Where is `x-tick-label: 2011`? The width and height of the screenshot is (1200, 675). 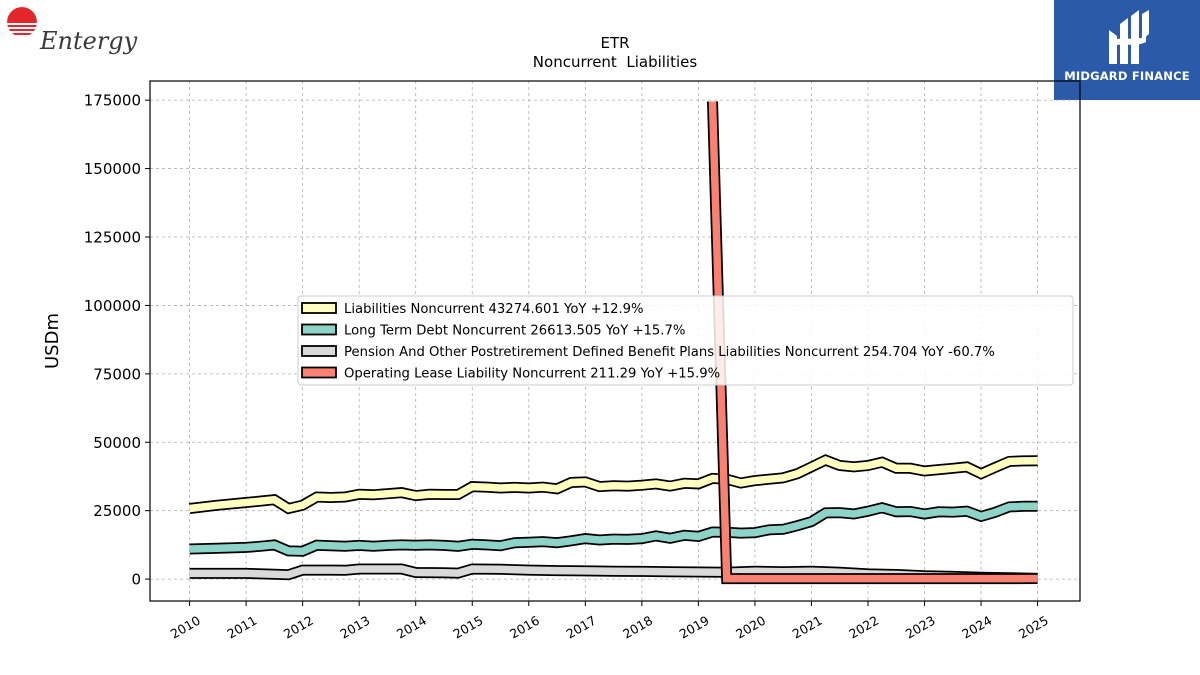
x-tick-label: 2011 is located at coordinates (241, 627).